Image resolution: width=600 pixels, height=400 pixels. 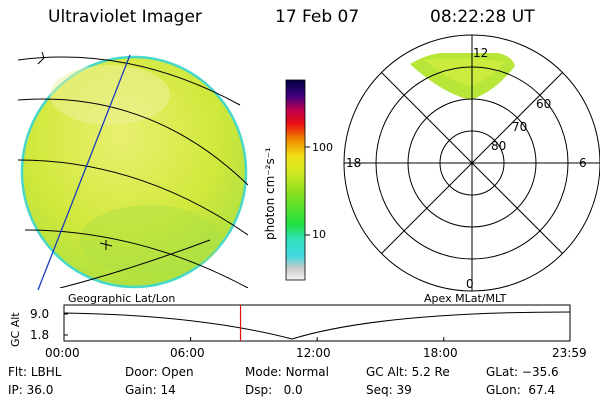 What do you see at coordinates (499, 146) in the screenshot?
I see `mlat-label-80: 80` at bounding box center [499, 146].